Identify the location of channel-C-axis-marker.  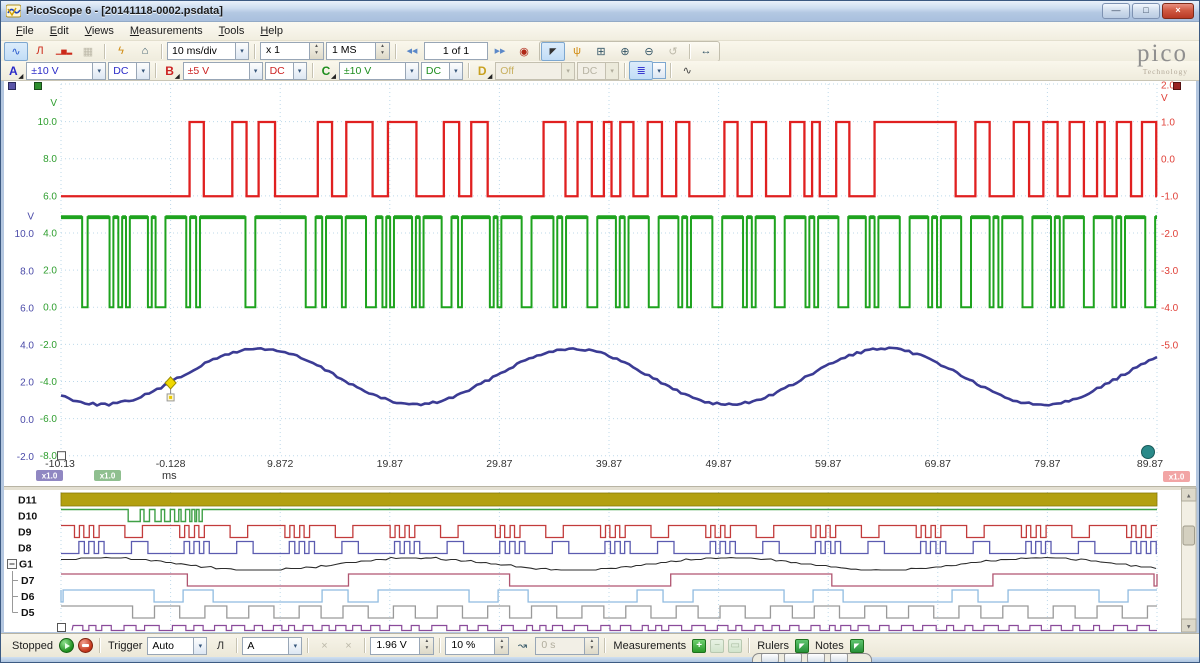
(38, 86).